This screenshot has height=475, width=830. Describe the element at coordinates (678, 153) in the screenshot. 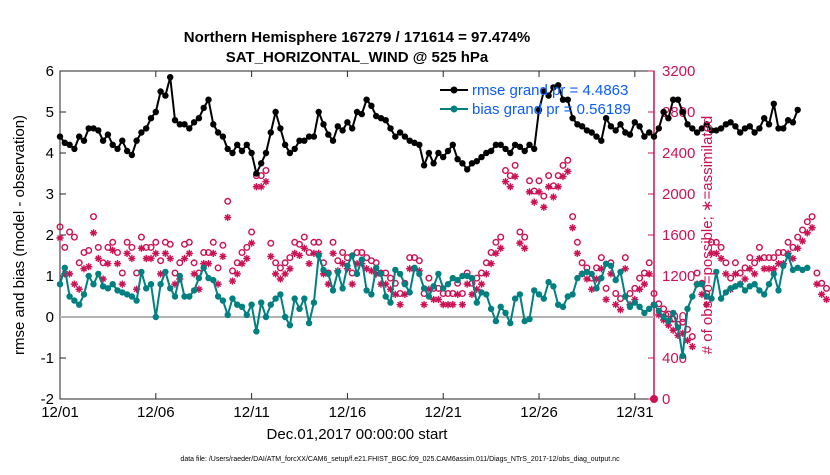

I see `y-tick-label-right: 2400` at that location.